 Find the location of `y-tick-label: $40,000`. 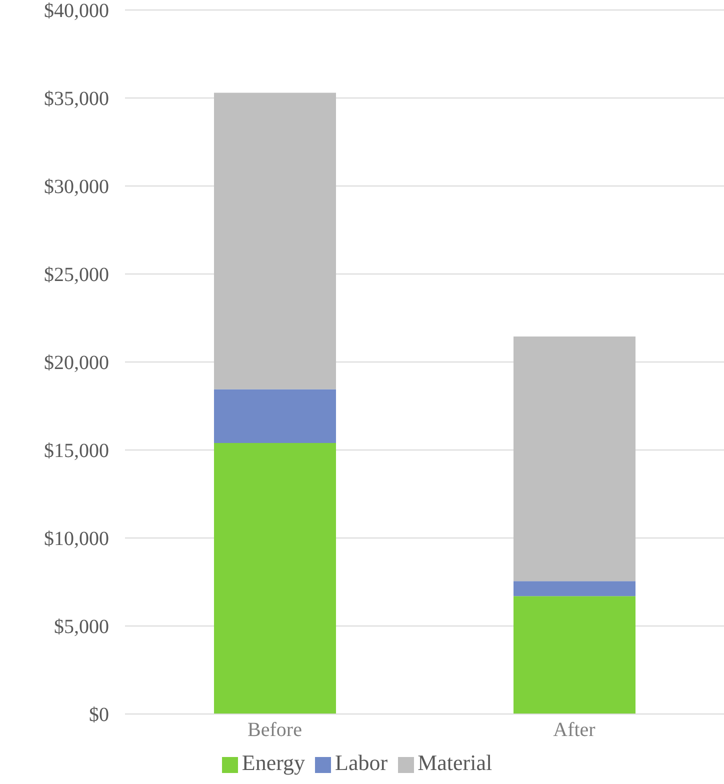

y-tick-label: $40,000 is located at coordinates (76, 11).